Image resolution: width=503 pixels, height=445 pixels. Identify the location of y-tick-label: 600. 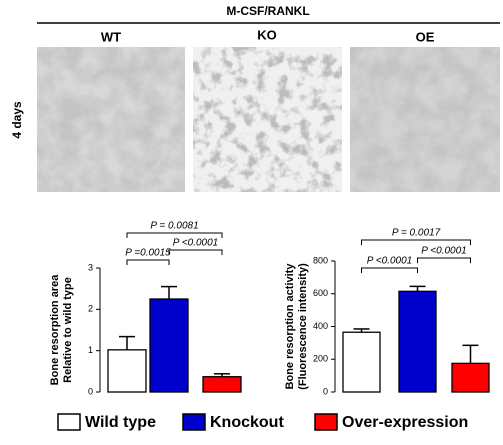
(320, 293).